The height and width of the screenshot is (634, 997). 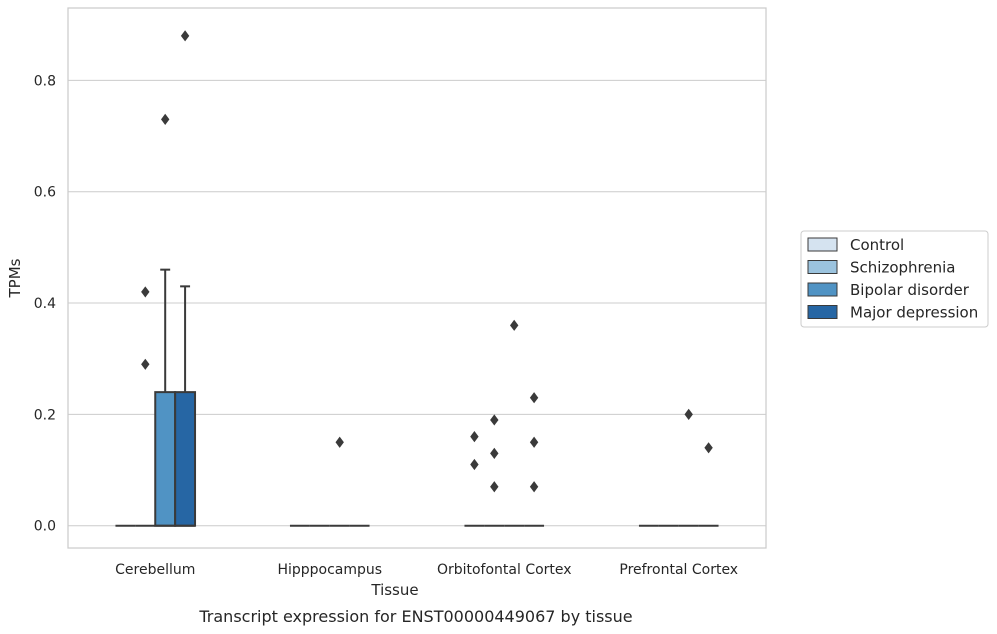 What do you see at coordinates (394, 590) in the screenshot?
I see `x-axis-label: Tissue` at bounding box center [394, 590].